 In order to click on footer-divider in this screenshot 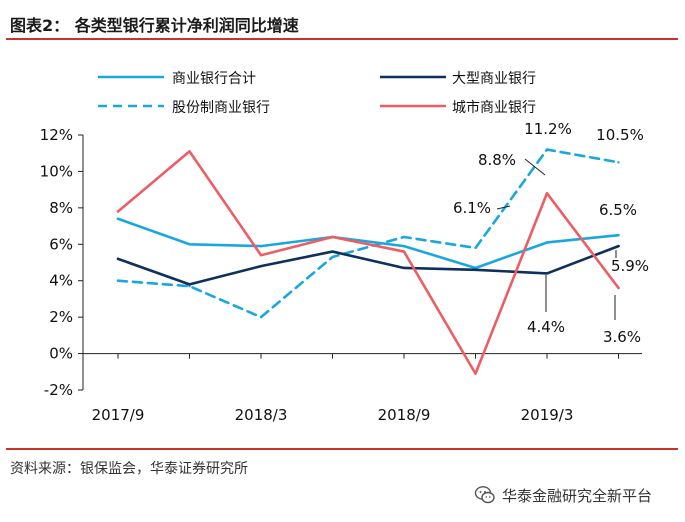, I will do `click(342, 449)`.